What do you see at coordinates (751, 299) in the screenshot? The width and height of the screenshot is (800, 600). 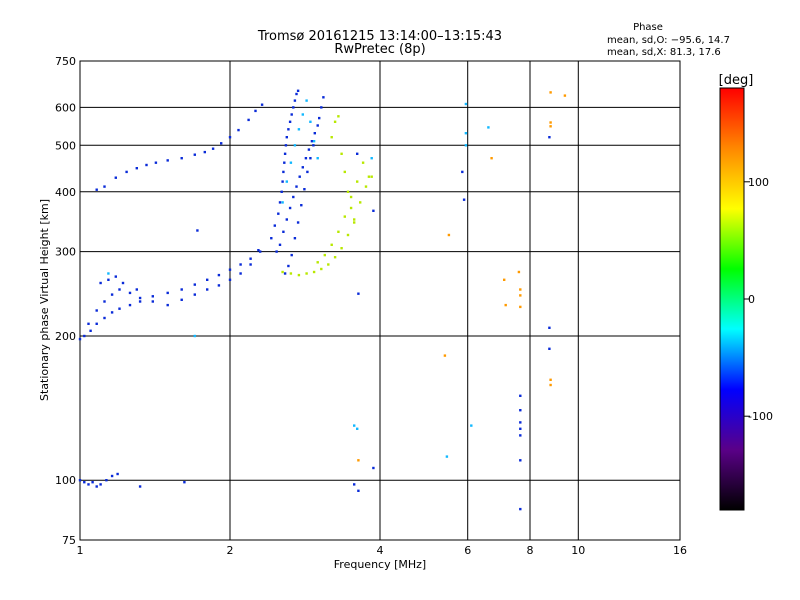 I see `colorbar-tick-label: 0` at bounding box center [751, 299].